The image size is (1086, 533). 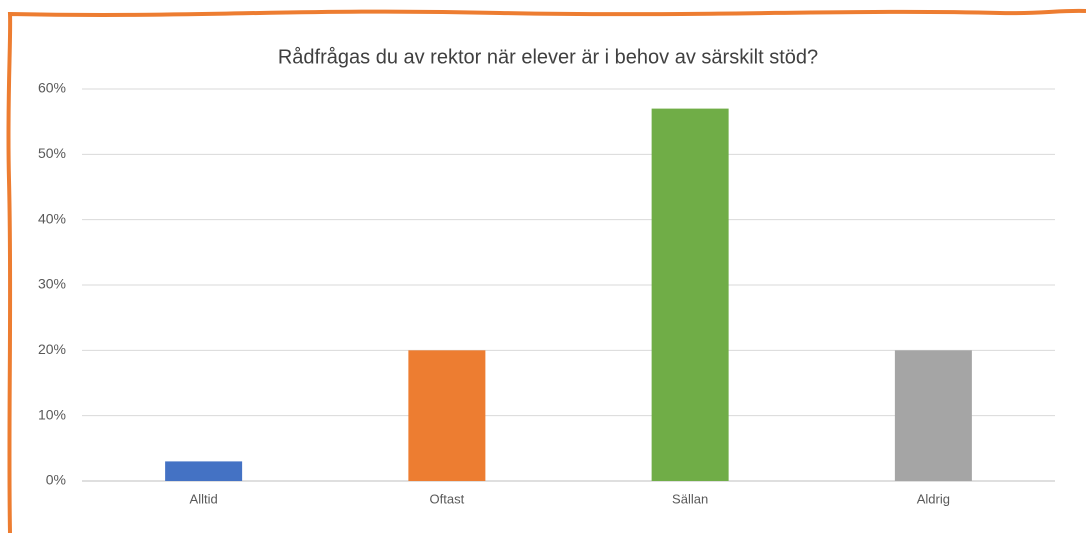 What do you see at coordinates (52, 153) in the screenshot?
I see `y-tick-label: 50%` at bounding box center [52, 153].